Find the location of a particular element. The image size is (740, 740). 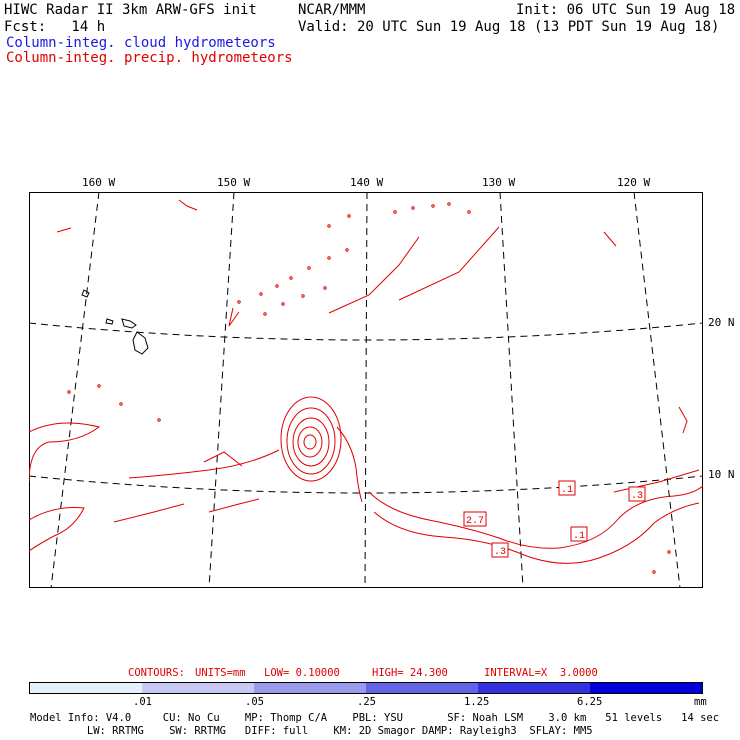

lat-label-10n: 10 N is located at coordinates (721, 474).